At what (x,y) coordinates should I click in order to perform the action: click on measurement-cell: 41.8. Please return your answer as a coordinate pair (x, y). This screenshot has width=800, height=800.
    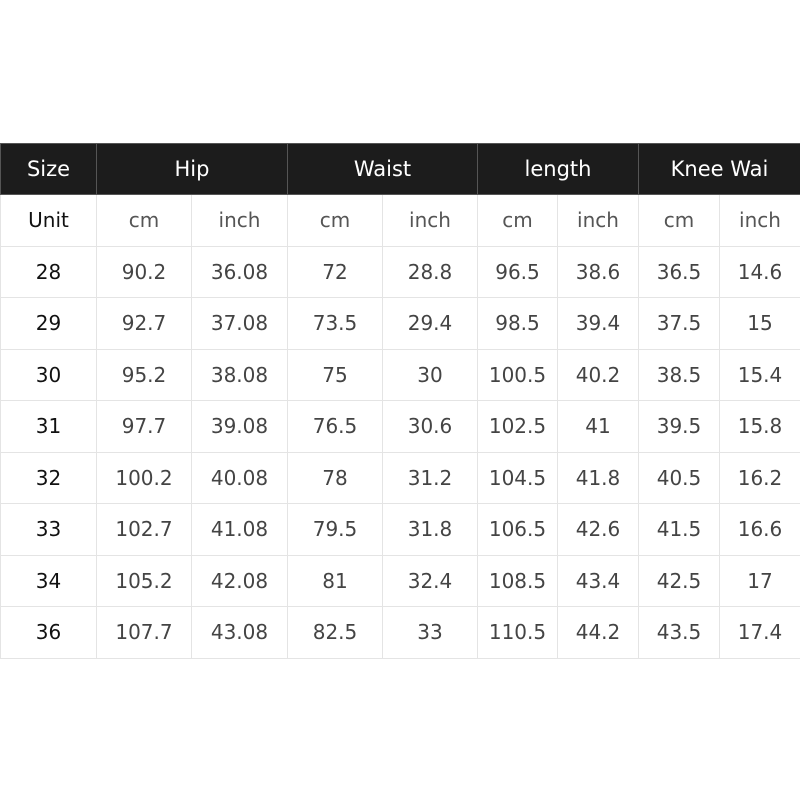
    Looking at the image, I should click on (598, 477).